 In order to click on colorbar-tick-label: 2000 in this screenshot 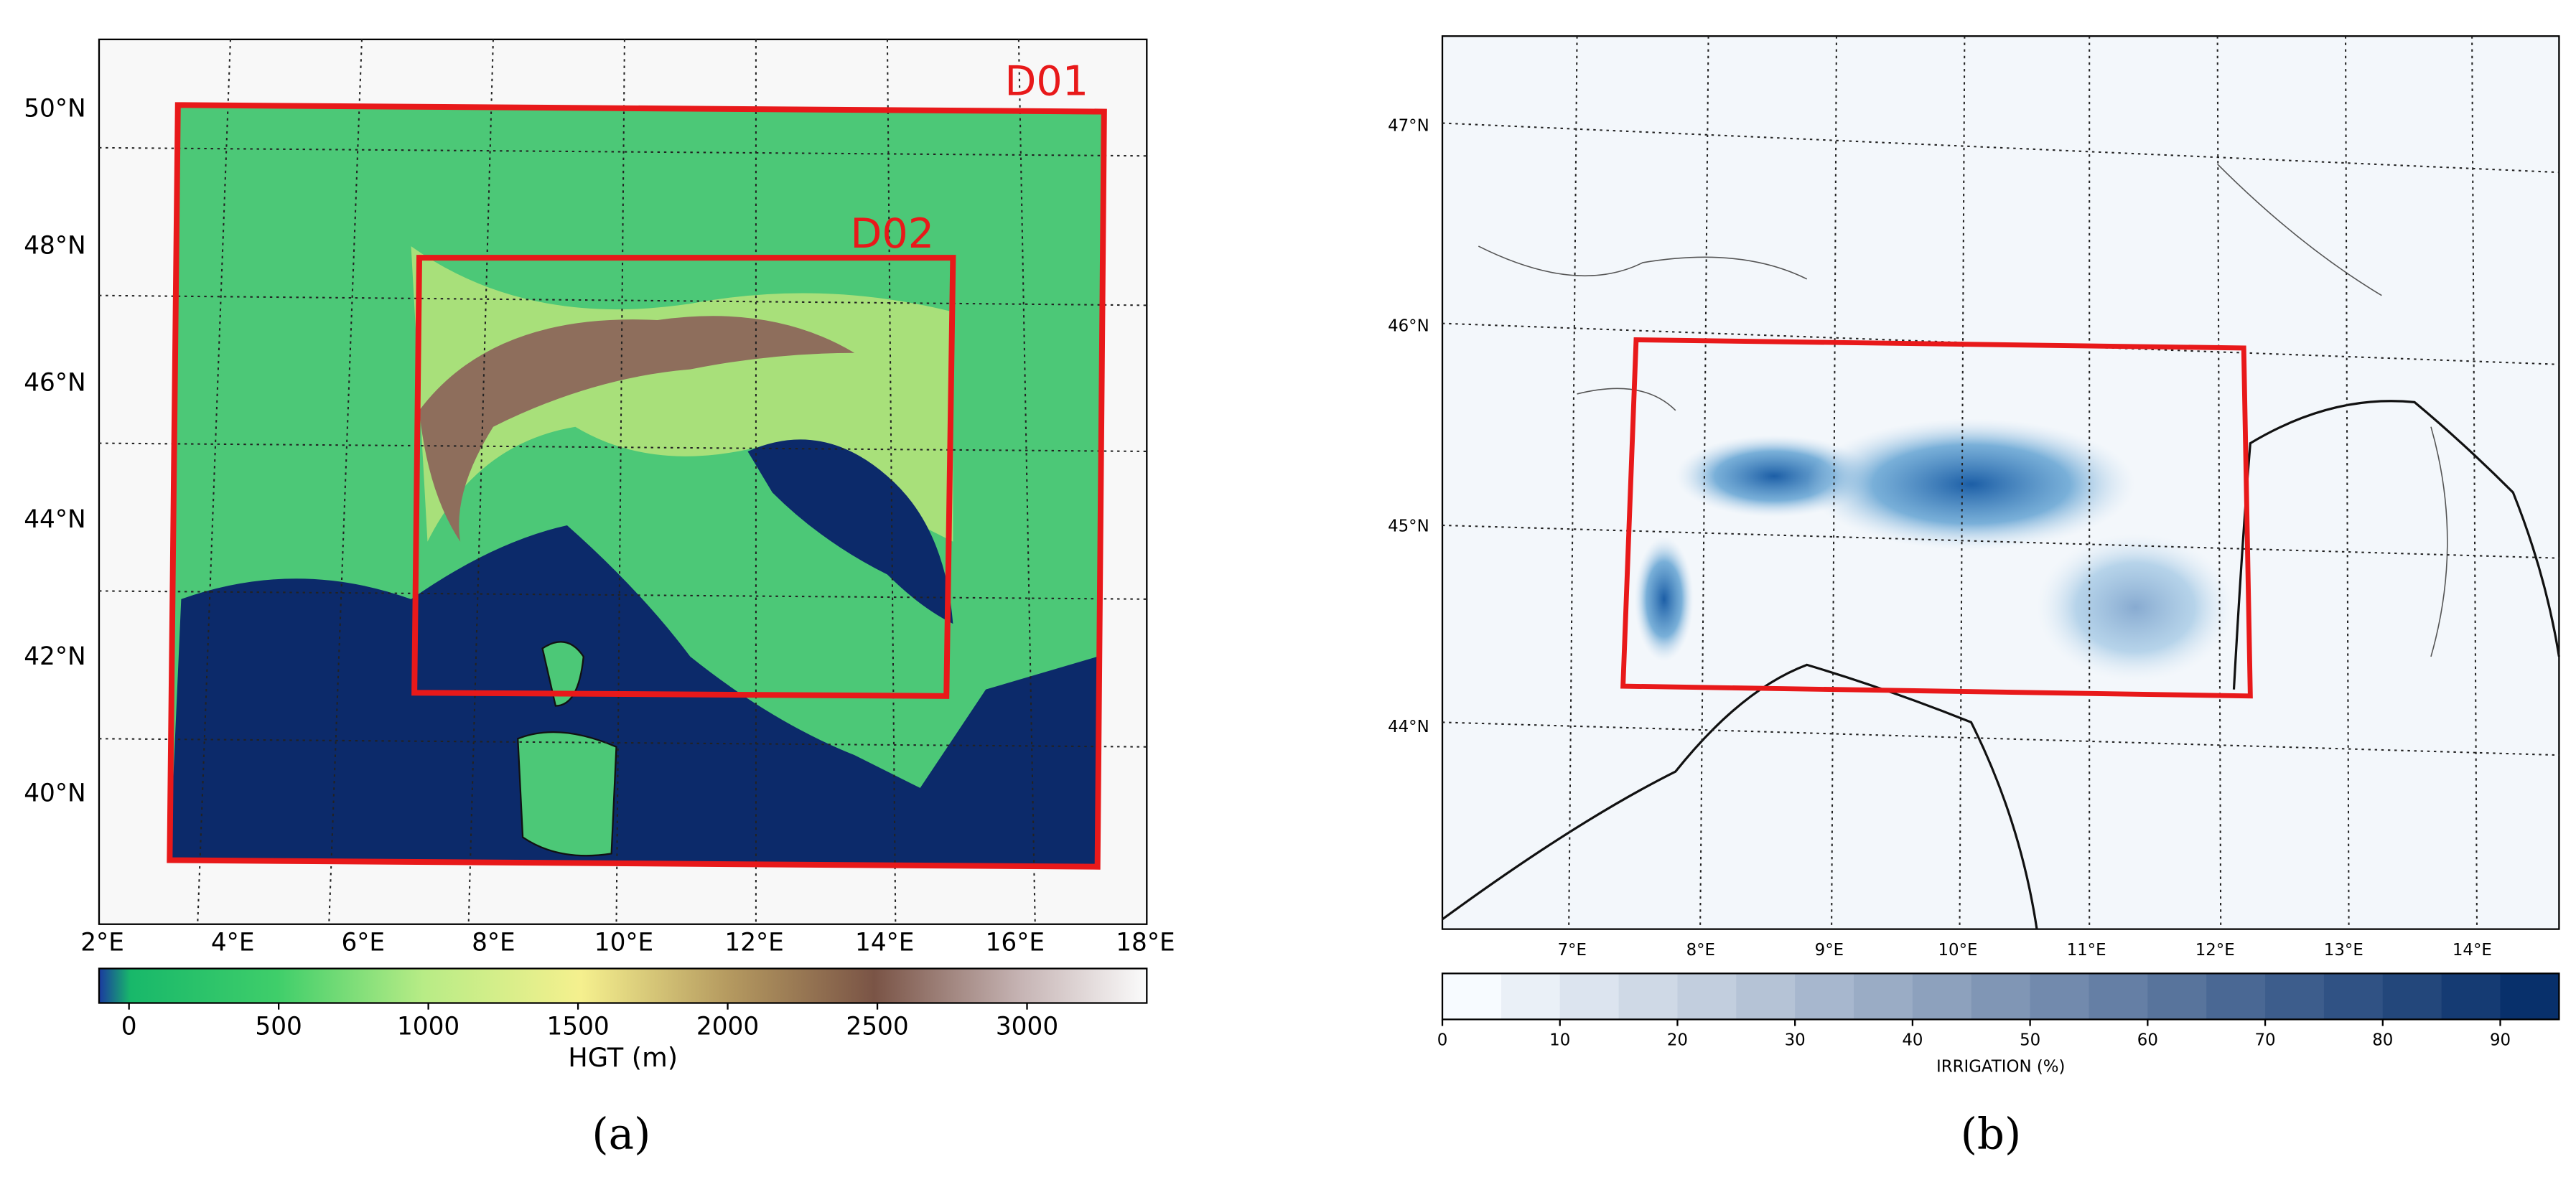, I will do `click(727, 1026)`.